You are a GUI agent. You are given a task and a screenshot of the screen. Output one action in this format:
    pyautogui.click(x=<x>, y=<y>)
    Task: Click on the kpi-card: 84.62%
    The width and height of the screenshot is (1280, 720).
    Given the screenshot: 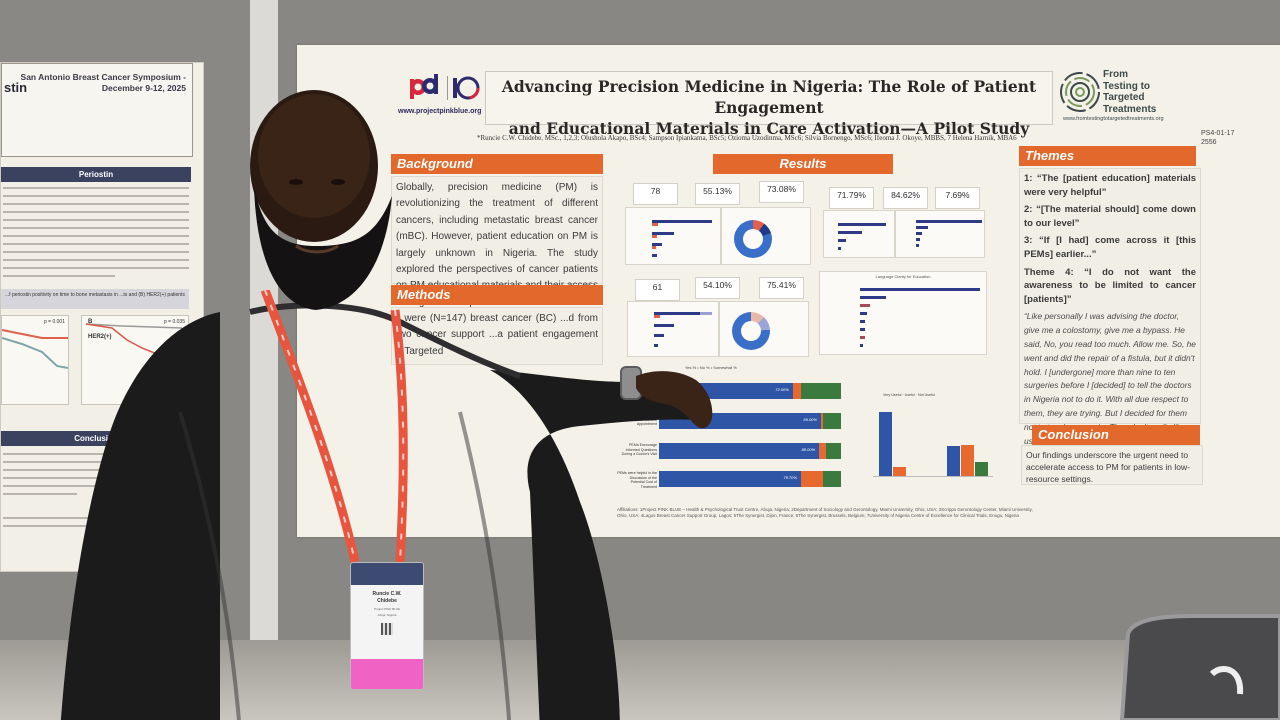 What is the action you would take?
    pyautogui.click(x=905, y=198)
    